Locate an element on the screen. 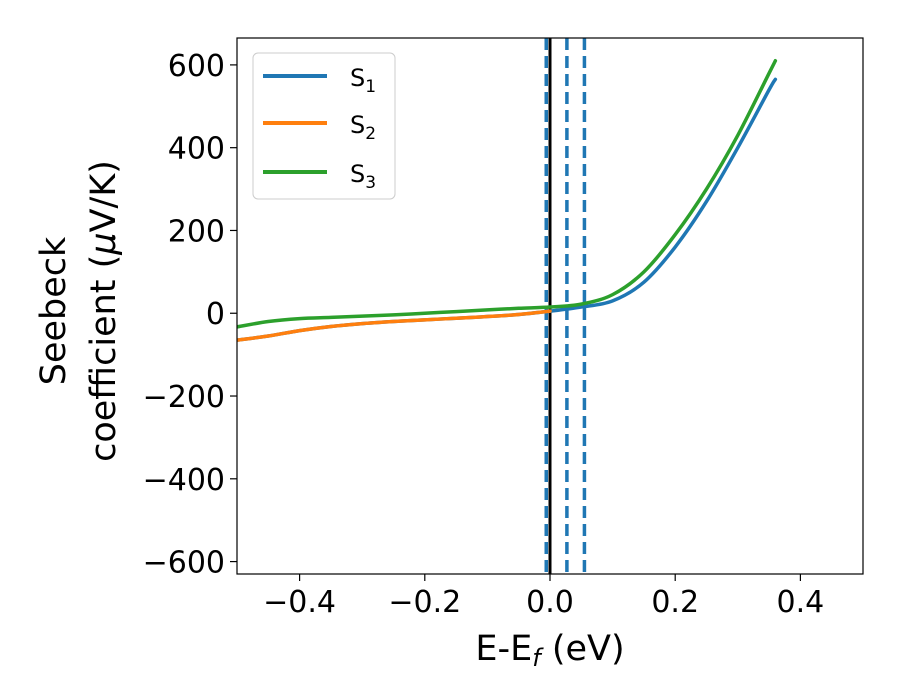 Image resolution: width=900 pixels, height=700 pixels. legend-item-s1: S1 is located at coordinates (319, 80).